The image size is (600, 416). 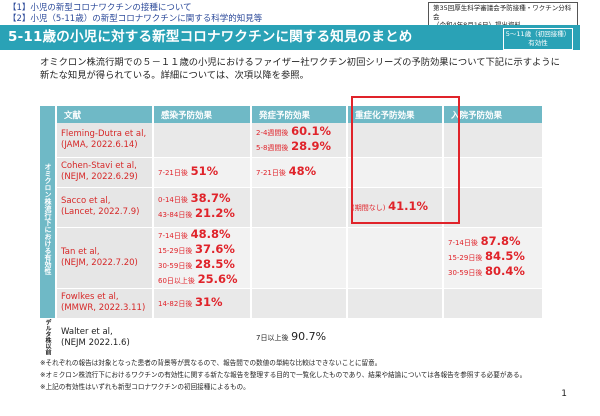 I want to click on col-header-onset: 発症予防効果, so click(x=299, y=114).